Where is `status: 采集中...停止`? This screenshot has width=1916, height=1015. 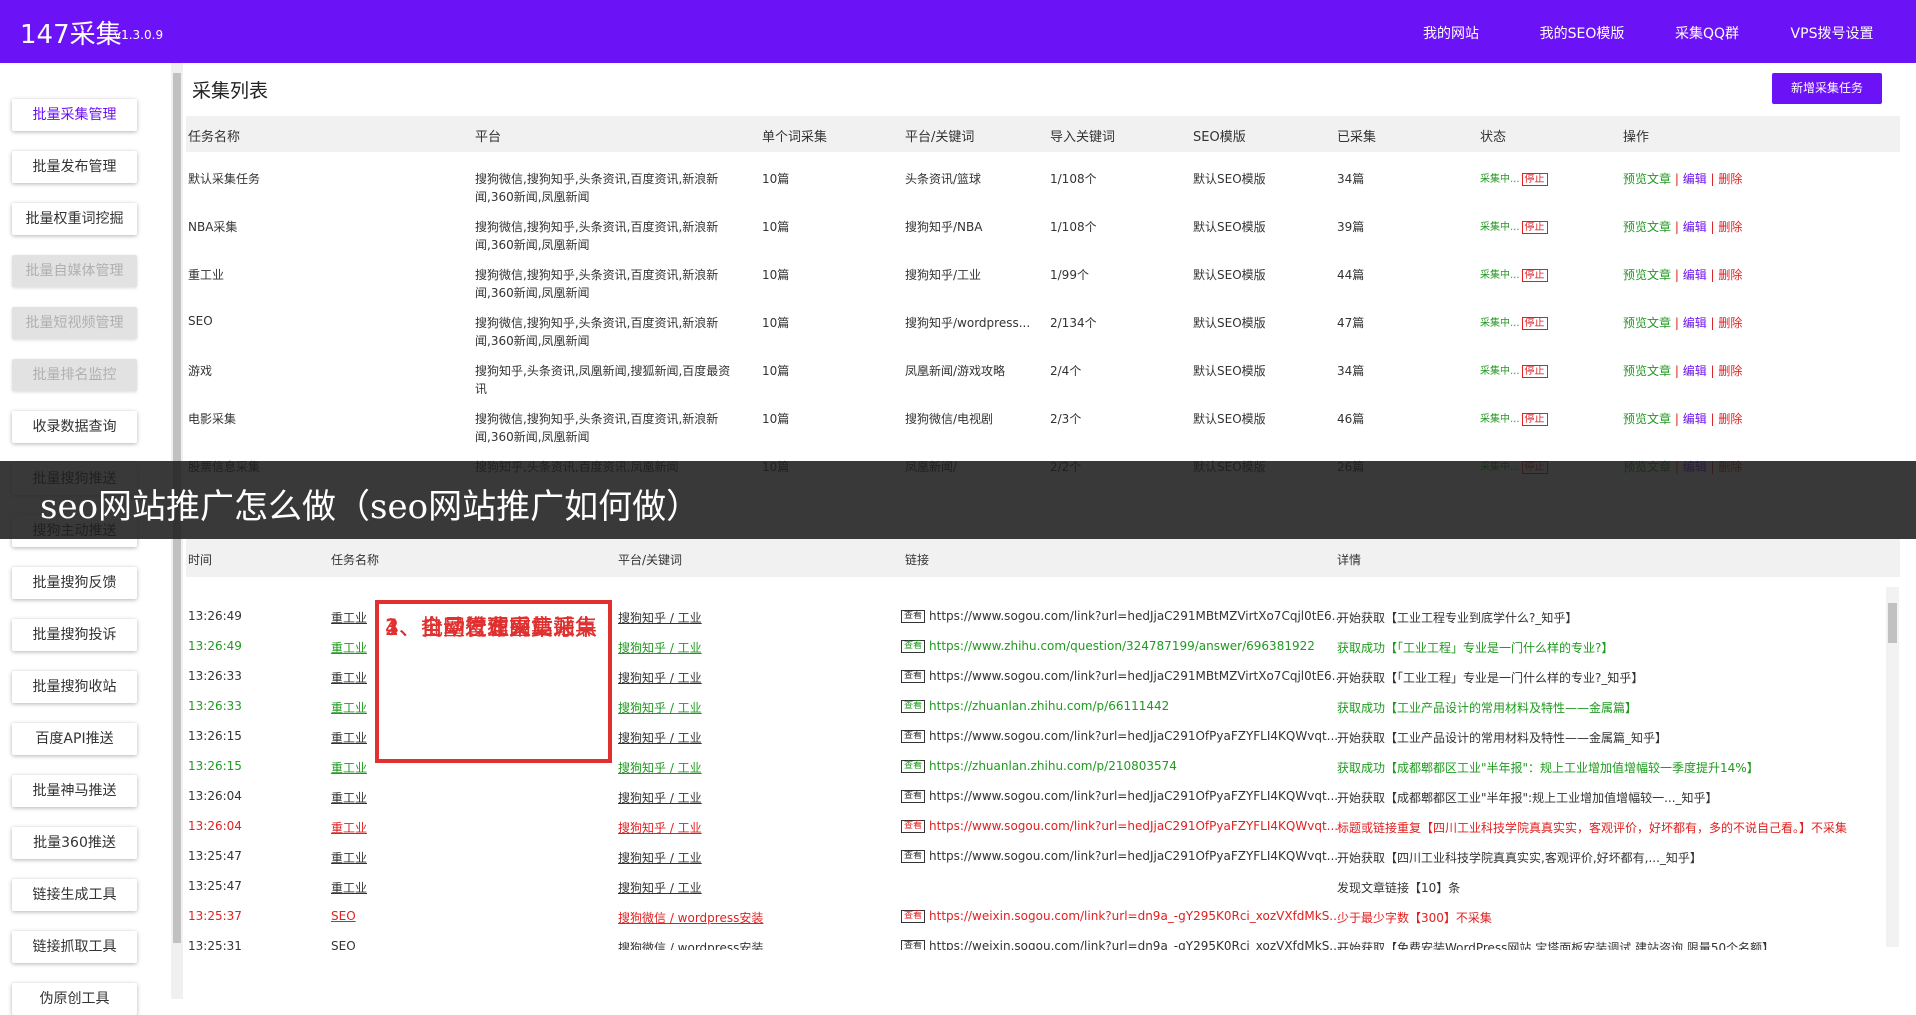
status: 采集中...停止 is located at coordinates (1514, 178).